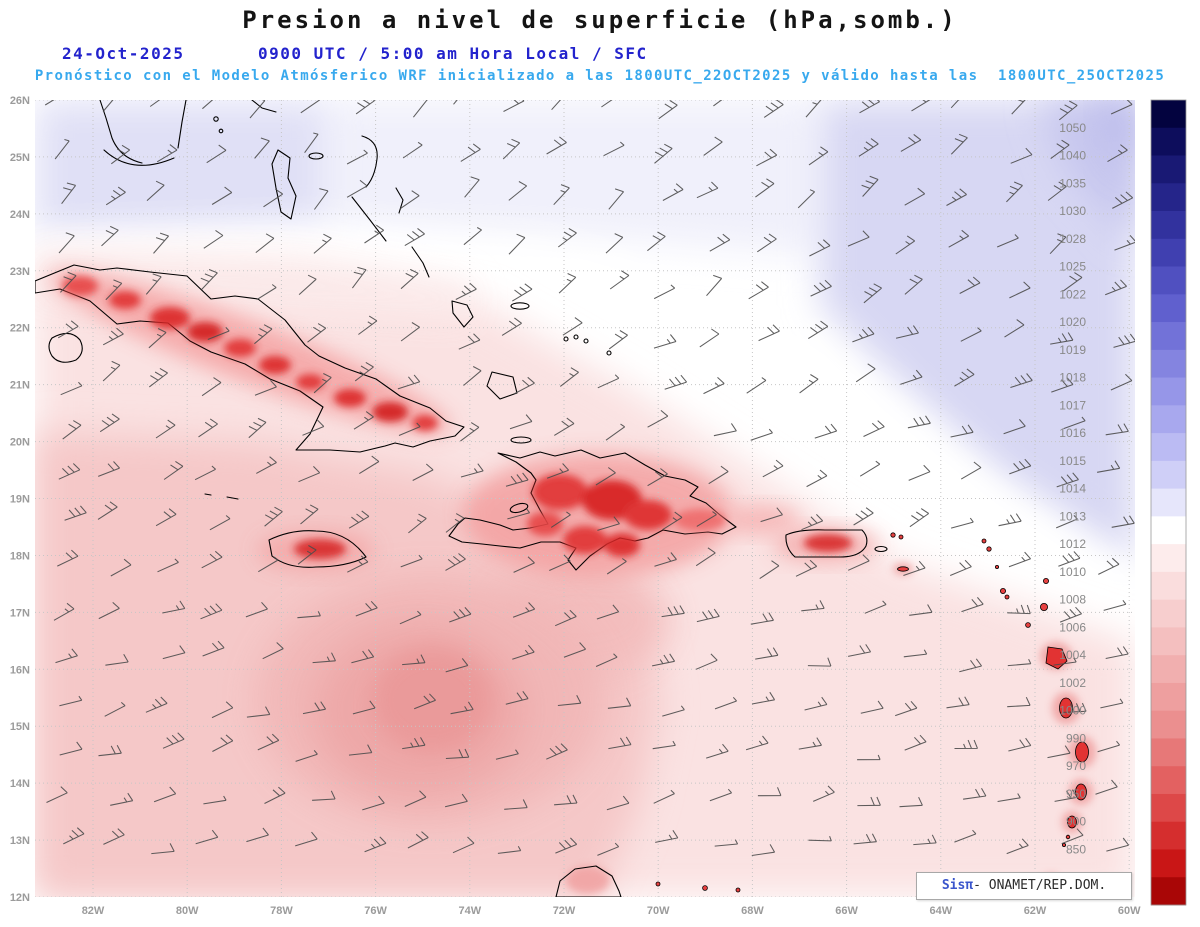 This screenshot has height=927, width=1200. I want to click on credit-system-name: Sisπ, so click(957, 885).